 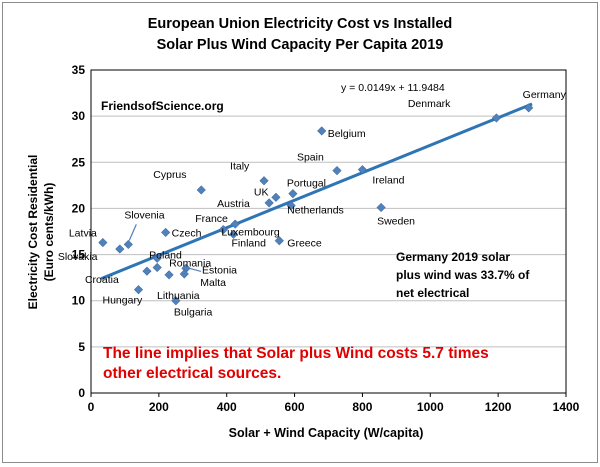 I want to click on data-point-ireland, so click(x=362, y=170).